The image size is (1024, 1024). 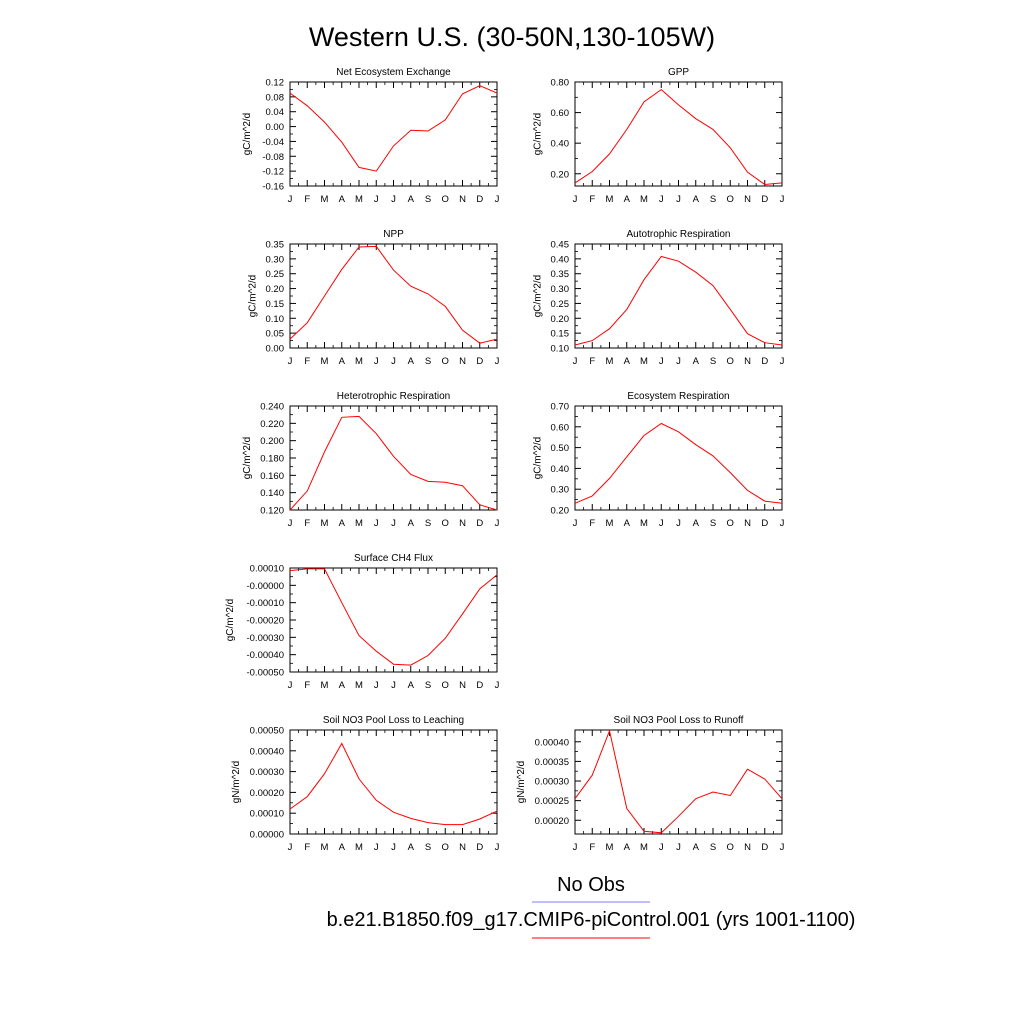 What do you see at coordinates (552, 801) in the screenshot?
I see `y-tick-label: 0.00025` at bounding box center [552, 801].